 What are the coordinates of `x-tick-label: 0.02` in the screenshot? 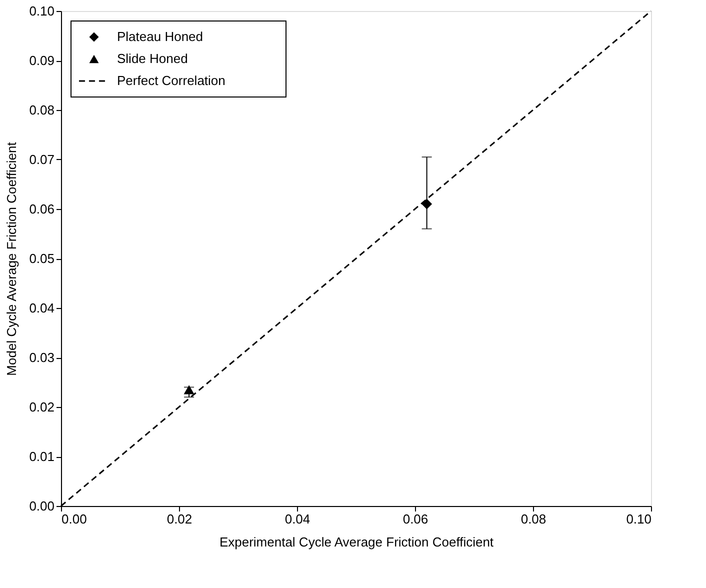 It's located at (179, 519).